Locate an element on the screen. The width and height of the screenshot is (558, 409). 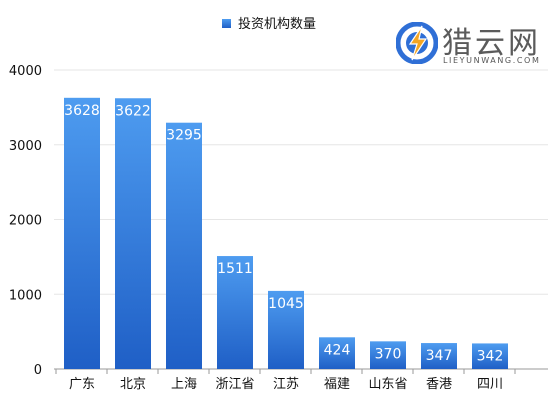
x-category-label: 福建 is located at coordinates (337, 384).